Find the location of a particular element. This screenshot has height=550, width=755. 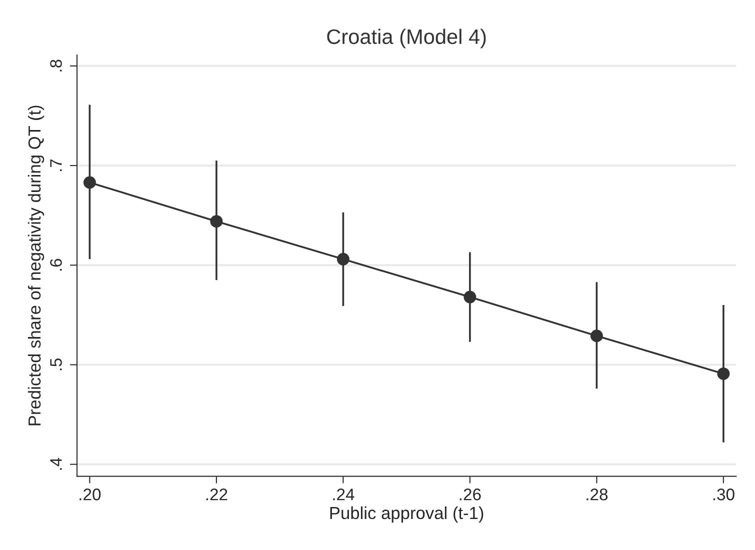

y-tick-label: .7 is located at coordinates (56, 165).